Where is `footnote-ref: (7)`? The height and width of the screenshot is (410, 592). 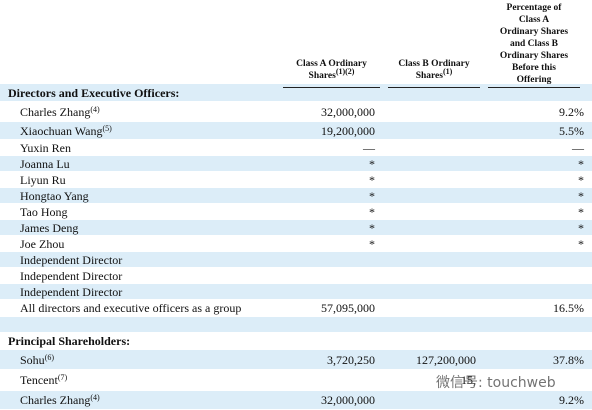
footnote-ref: (7) is located at coordinates (62, 377).